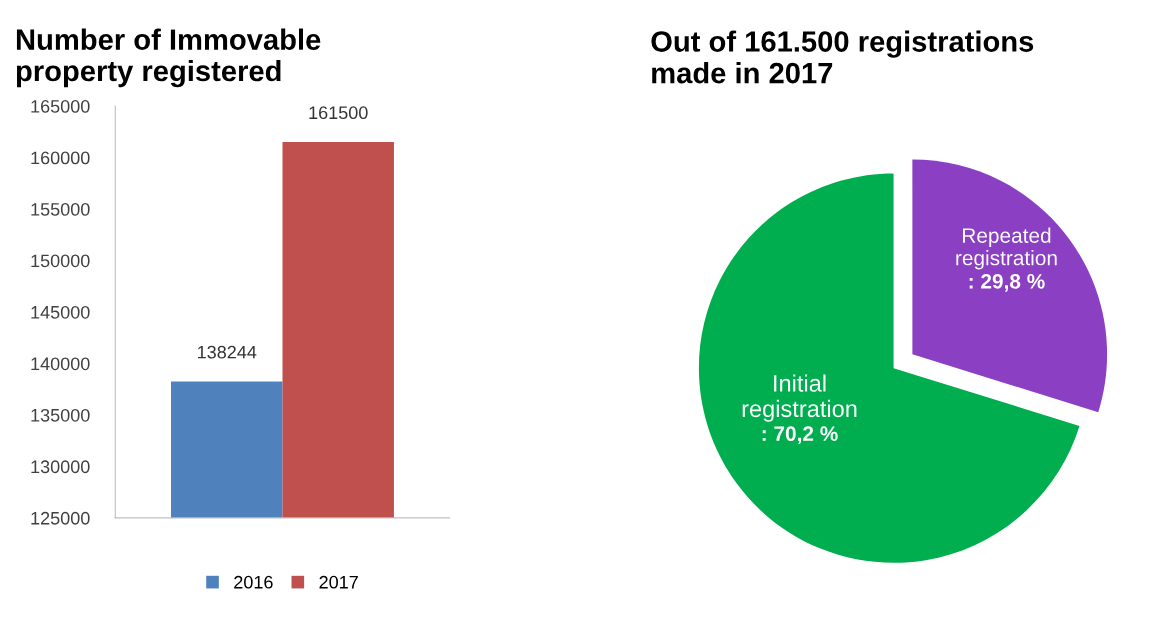  I want to click on data-label: 138244, so click(227, 352).